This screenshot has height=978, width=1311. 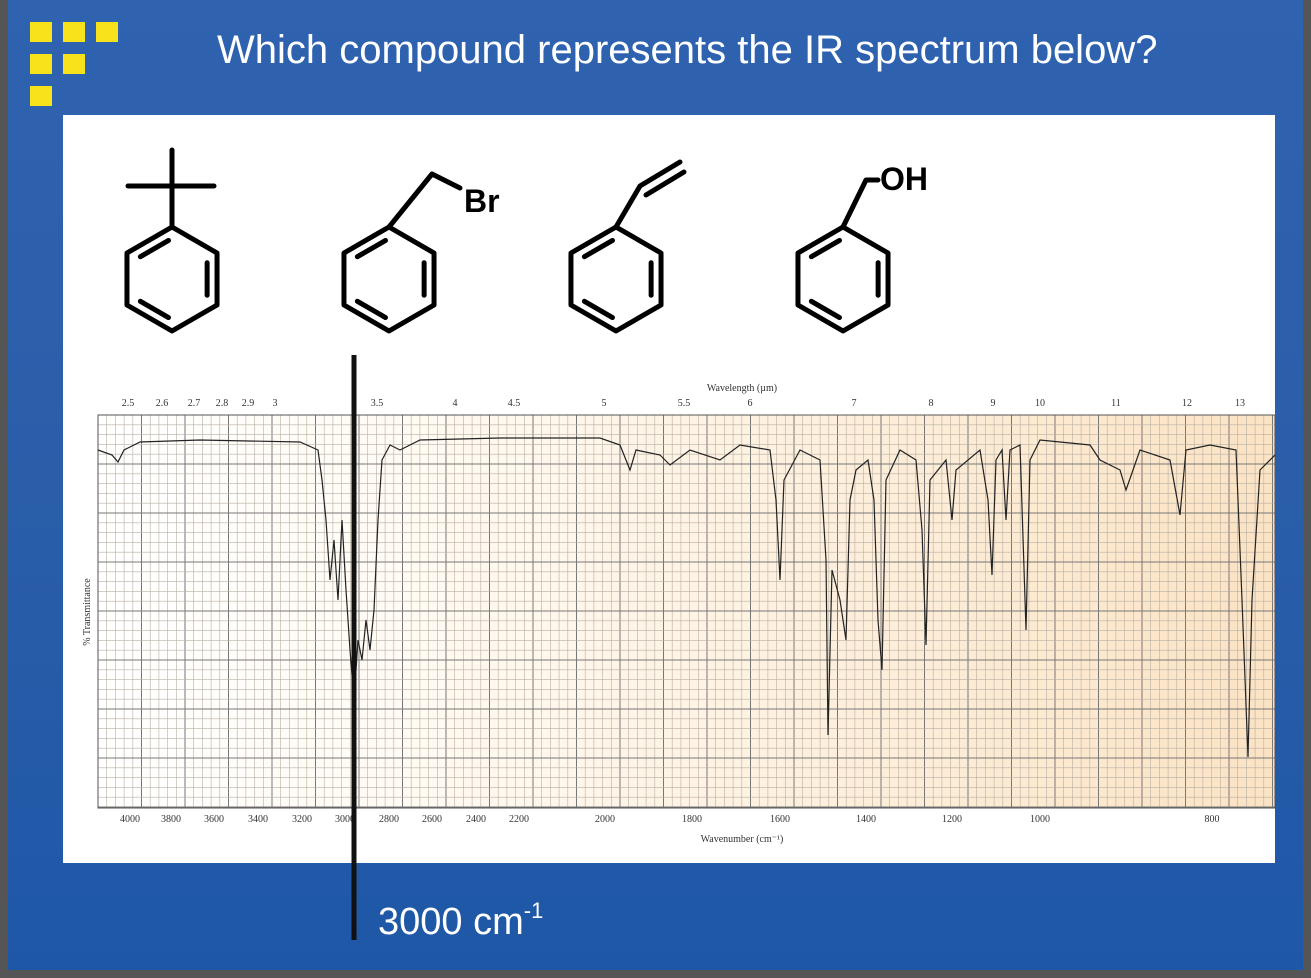 What do you see at coordinates (377, 403) in the screenshot?
I see `wavelength-tick-label: 3.5` at bounding box center [377, 403].